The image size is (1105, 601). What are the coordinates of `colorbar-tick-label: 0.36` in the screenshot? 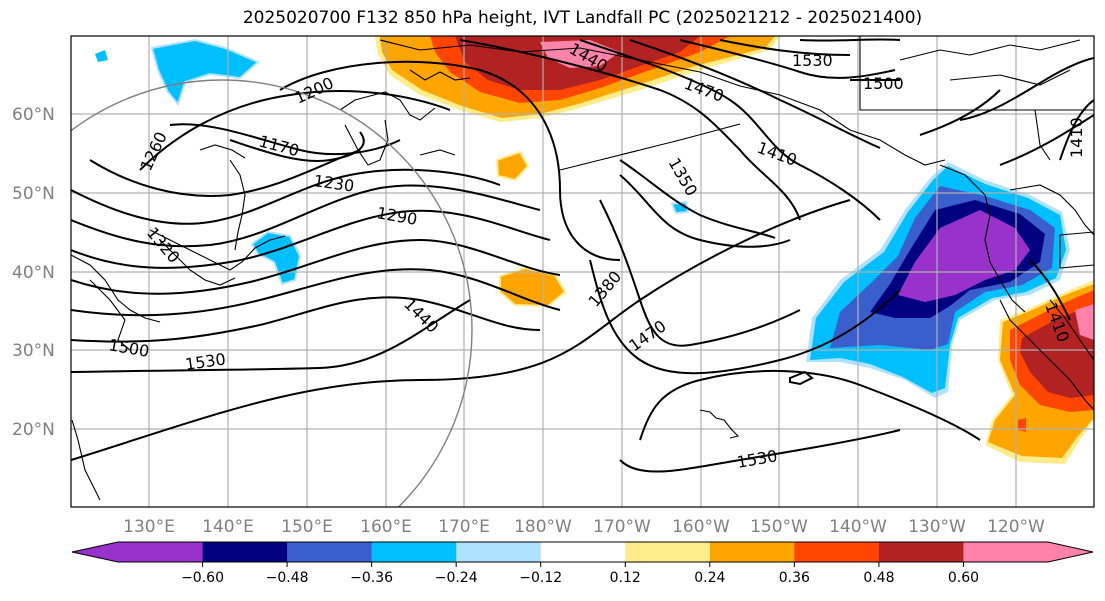 It's located at (794, 578).